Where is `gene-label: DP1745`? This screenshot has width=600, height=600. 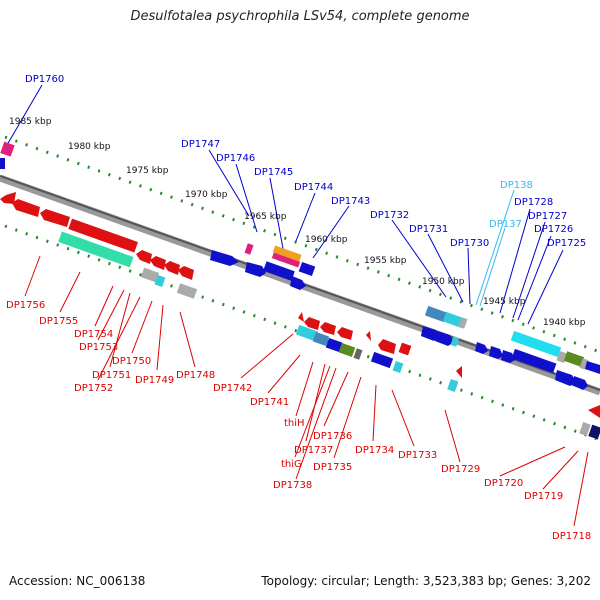
gene-label: DP1745 is located at coordinates (273, 172).